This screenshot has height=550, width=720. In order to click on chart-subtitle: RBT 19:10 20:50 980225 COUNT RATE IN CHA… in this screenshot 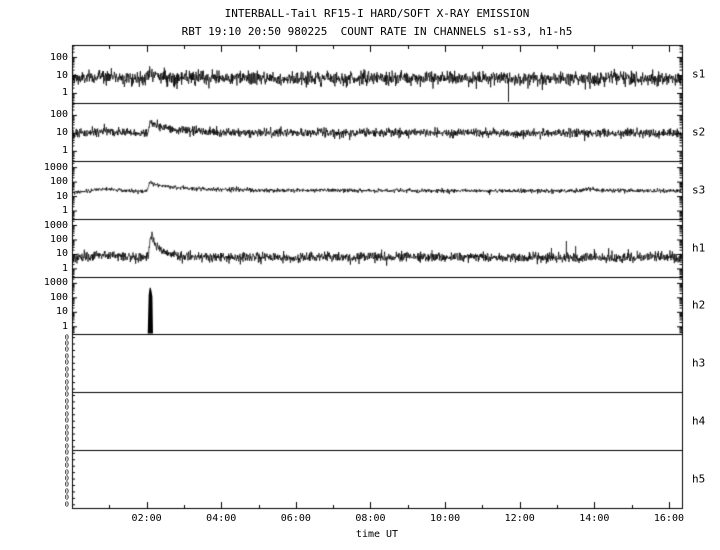, I will do `click(377, 31)`.